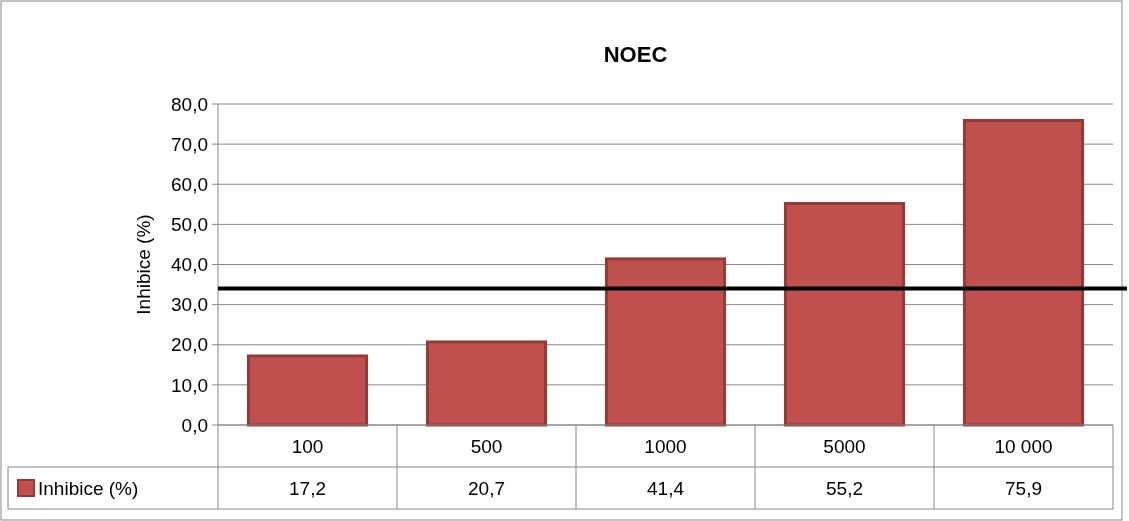  I want to click on x-tick-label: 5000, so click(844, 446).